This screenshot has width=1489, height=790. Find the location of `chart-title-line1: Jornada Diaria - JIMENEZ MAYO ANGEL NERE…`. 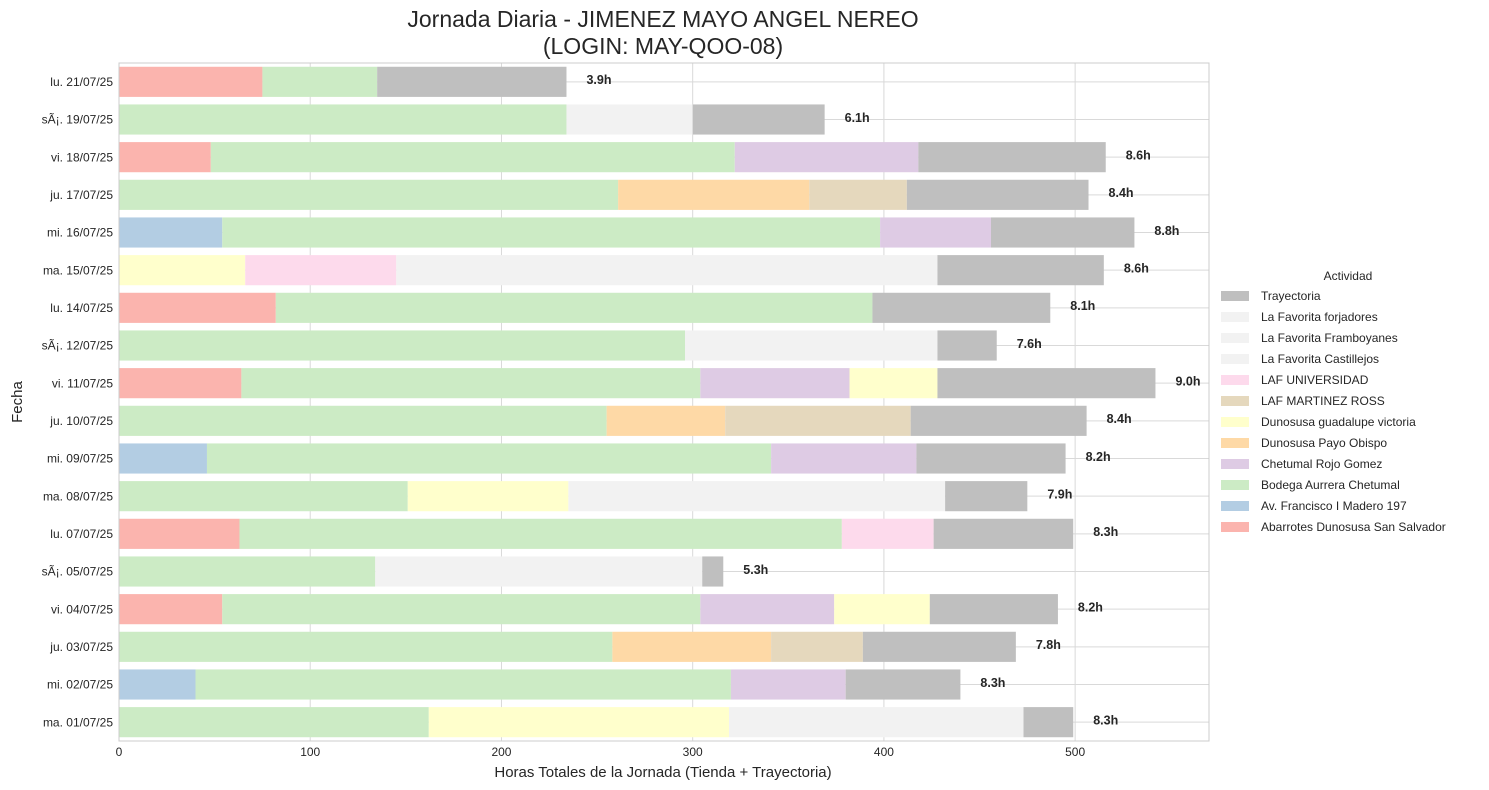

chart-title-line1: Jornada Diaria - JIMENEZ MAYO ANGEL NERE… is located at coordinates (662, 19).